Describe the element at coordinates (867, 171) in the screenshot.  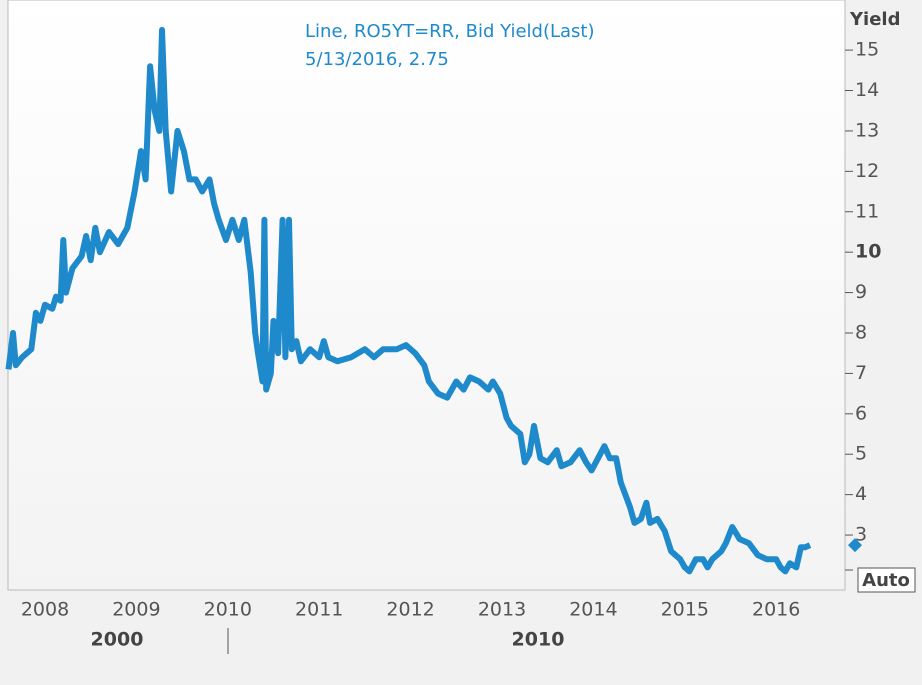
I see `y-tick-label: 12` at that location.